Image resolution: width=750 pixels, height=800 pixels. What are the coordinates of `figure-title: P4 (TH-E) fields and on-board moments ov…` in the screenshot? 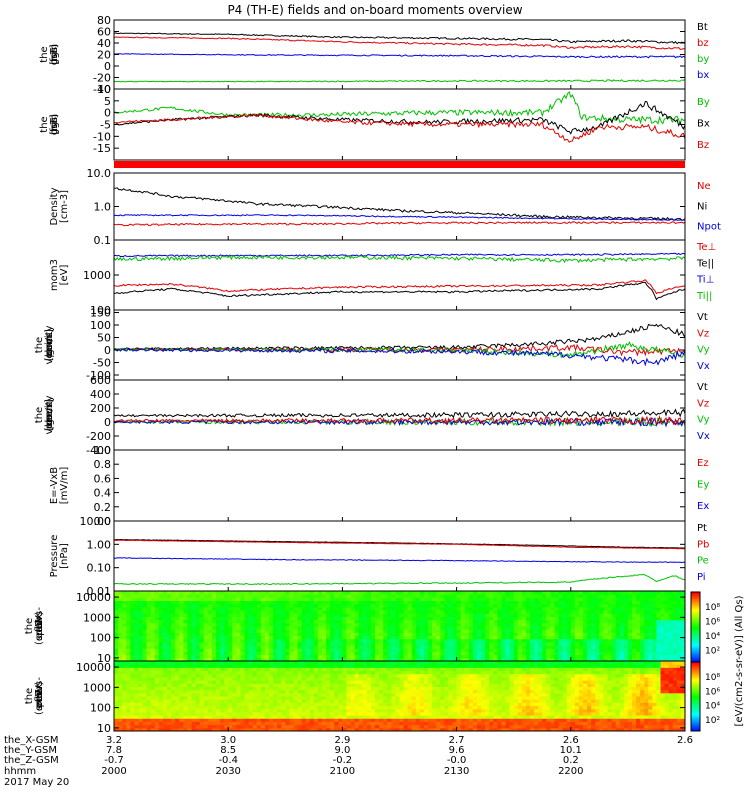 It's located at (374, 10).